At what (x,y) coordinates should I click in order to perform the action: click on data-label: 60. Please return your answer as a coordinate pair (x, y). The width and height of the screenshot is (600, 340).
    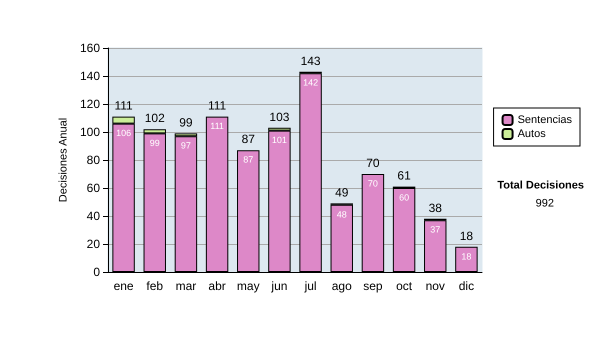
    Looking at the image, I should click on (404, 197).